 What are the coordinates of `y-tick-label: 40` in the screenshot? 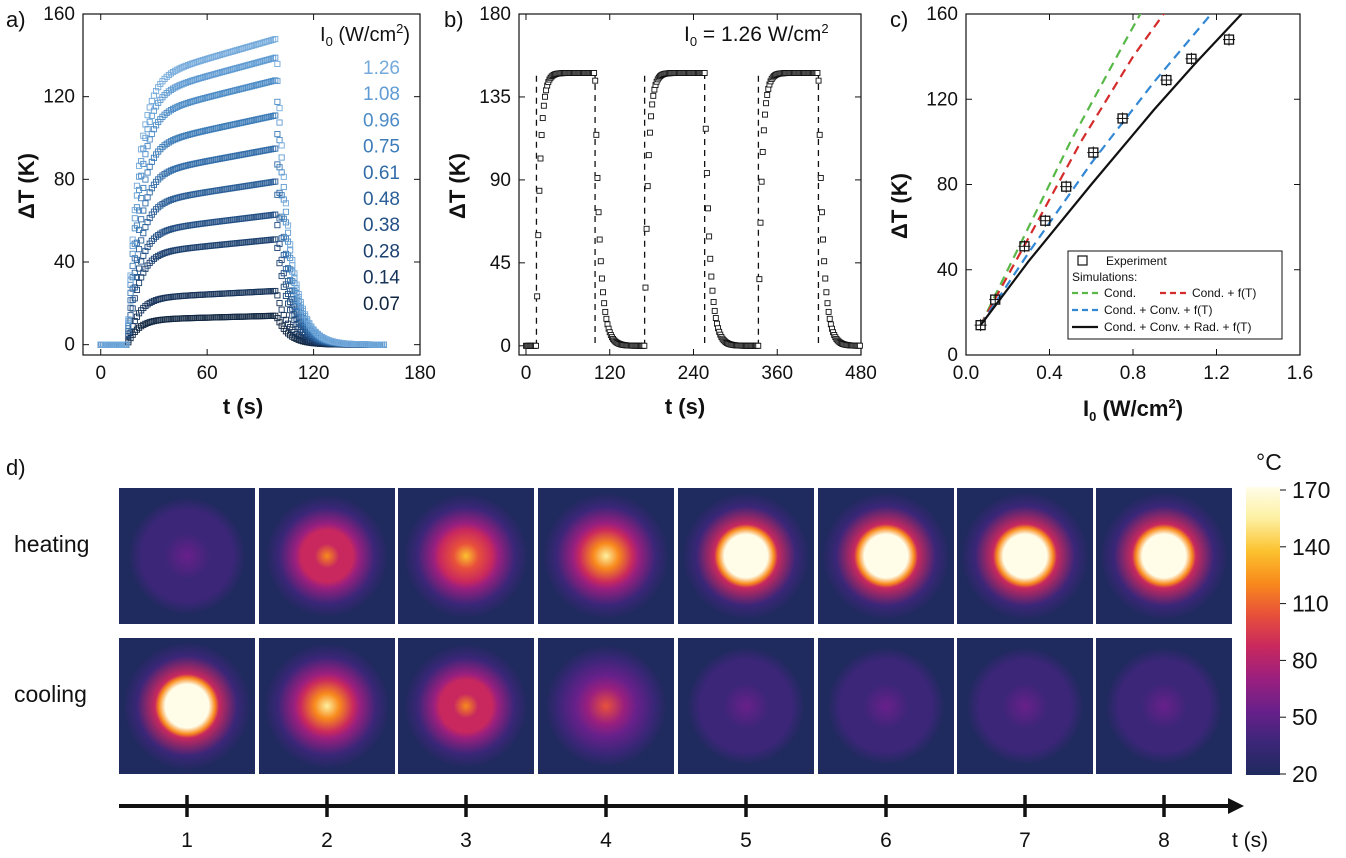 It's located at (947, 270).